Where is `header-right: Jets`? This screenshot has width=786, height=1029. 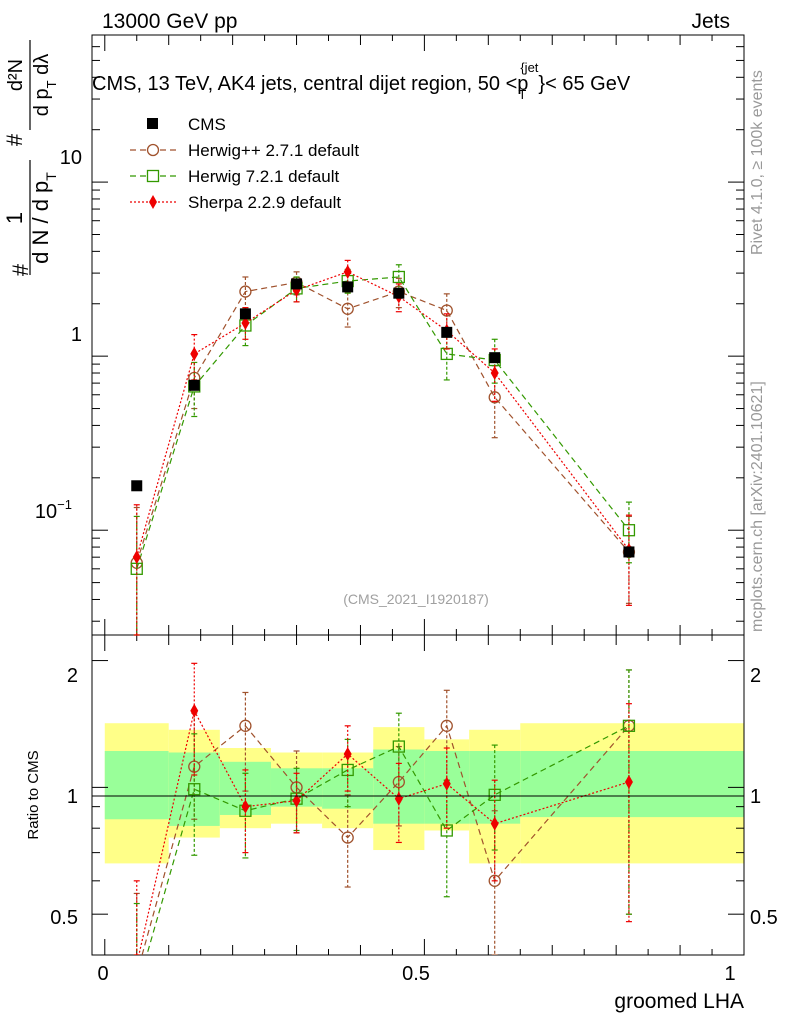 header-right: Jets is located at coordinates (710, 21).